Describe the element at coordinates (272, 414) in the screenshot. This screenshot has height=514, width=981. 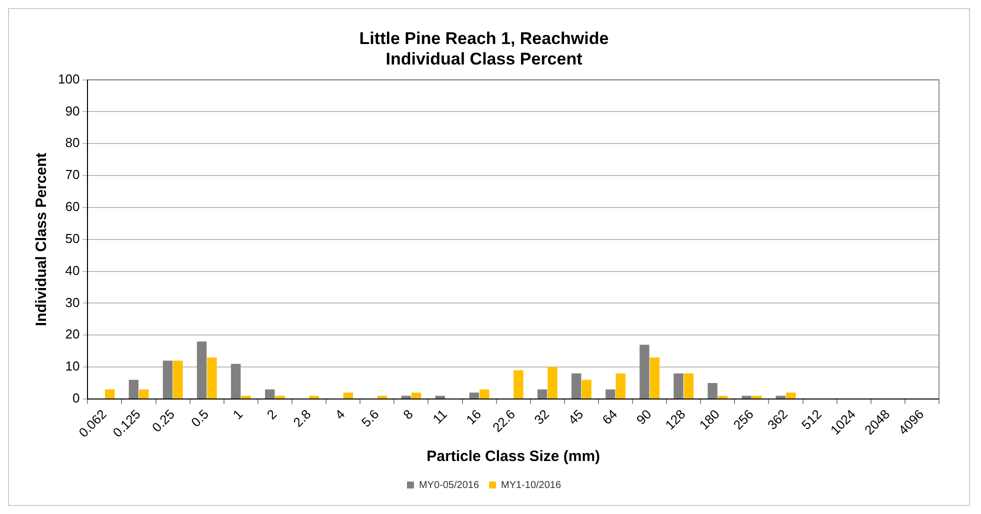
I see `x-tick-label: 2` at that location.